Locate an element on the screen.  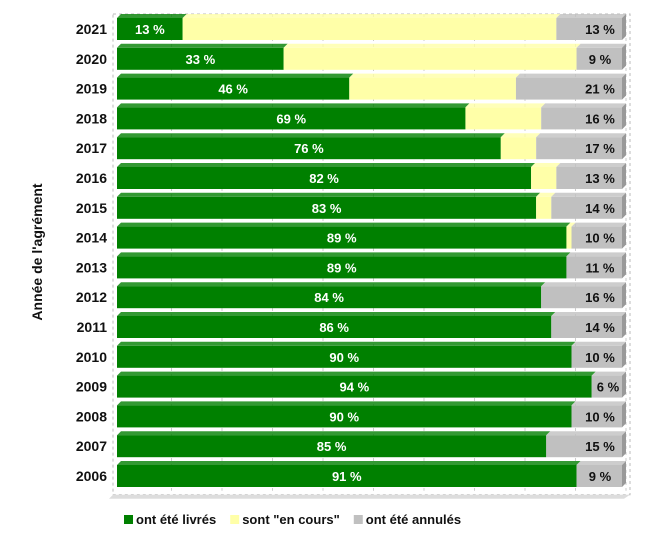
y-tick-2020: 2020 is located at coordinates (91, 59).